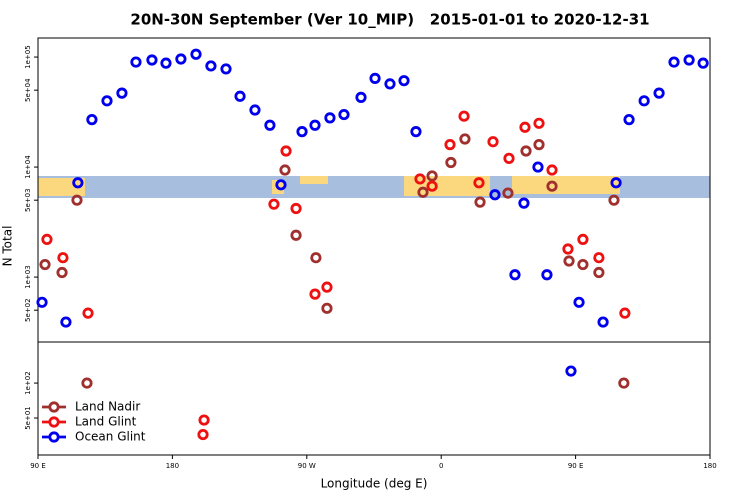  What do you see at coordinates (8, 246) in the screenshot?
I see `y-axis-label: N Total` at bounding box center [8, 246].